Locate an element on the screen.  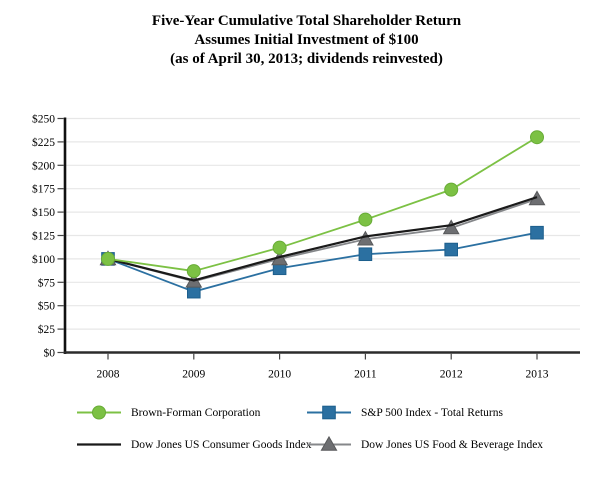
y-tick-label: $225 is located at coordinates (43, 142).